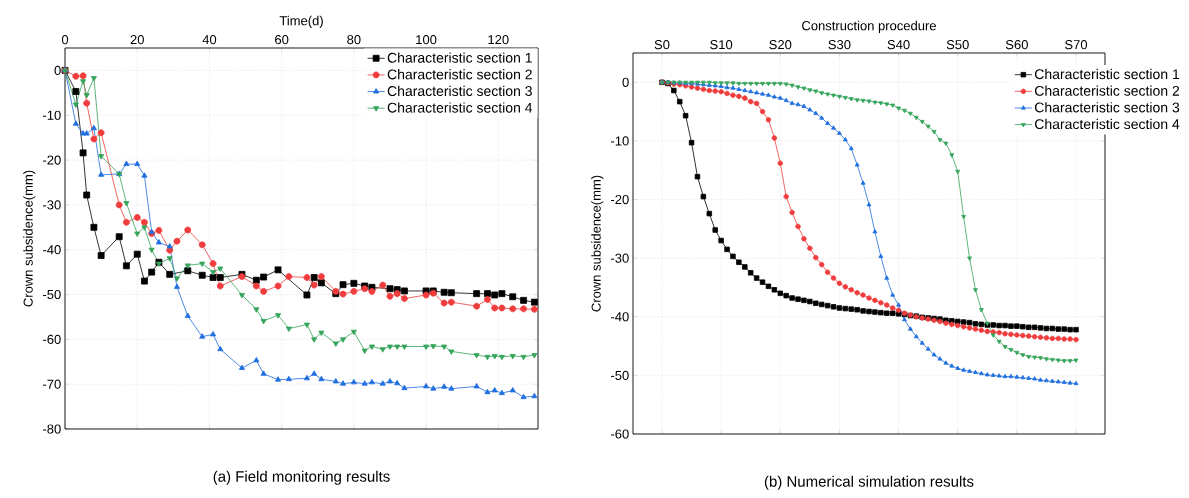 The image size is (1189, 498). Describe the element at coordinates (426, 40) in the screenshot. I see `x-tick-label: 100` at that location.